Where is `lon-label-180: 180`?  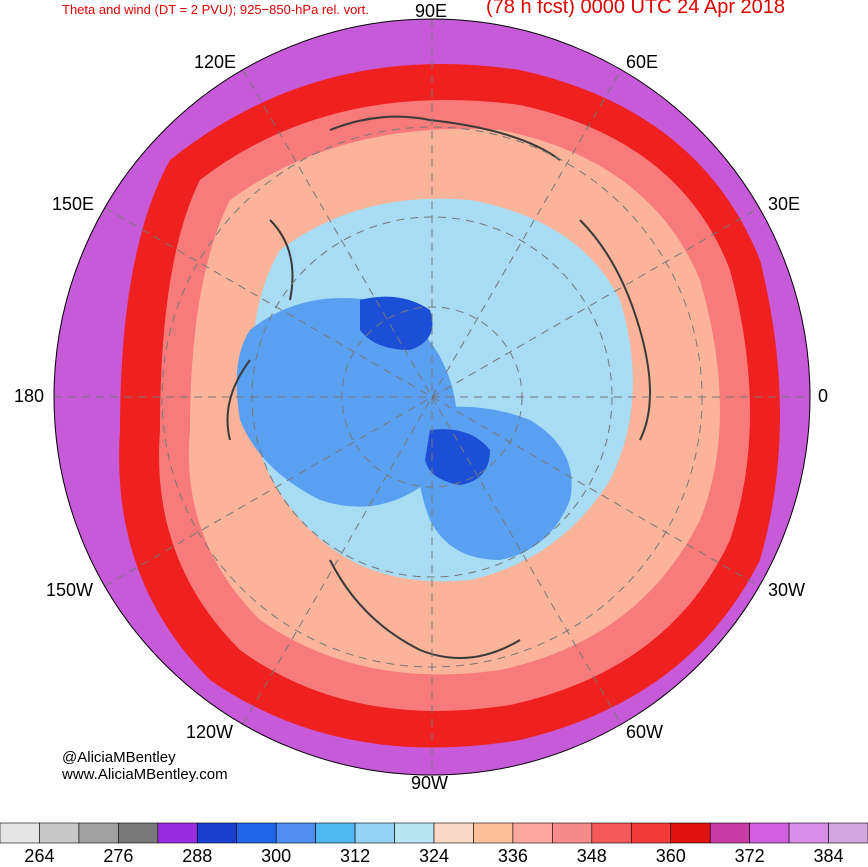
lon-label-180: 180 is located at coordinates (29, 396).